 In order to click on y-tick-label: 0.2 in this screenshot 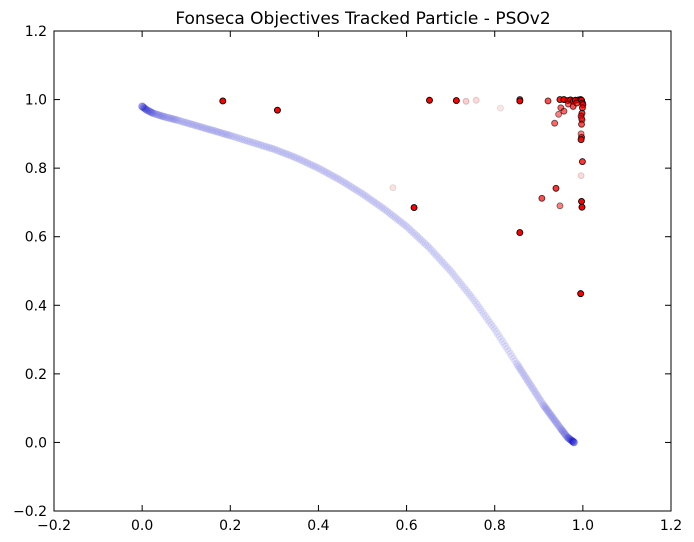, I will do `click(36, 375)`.